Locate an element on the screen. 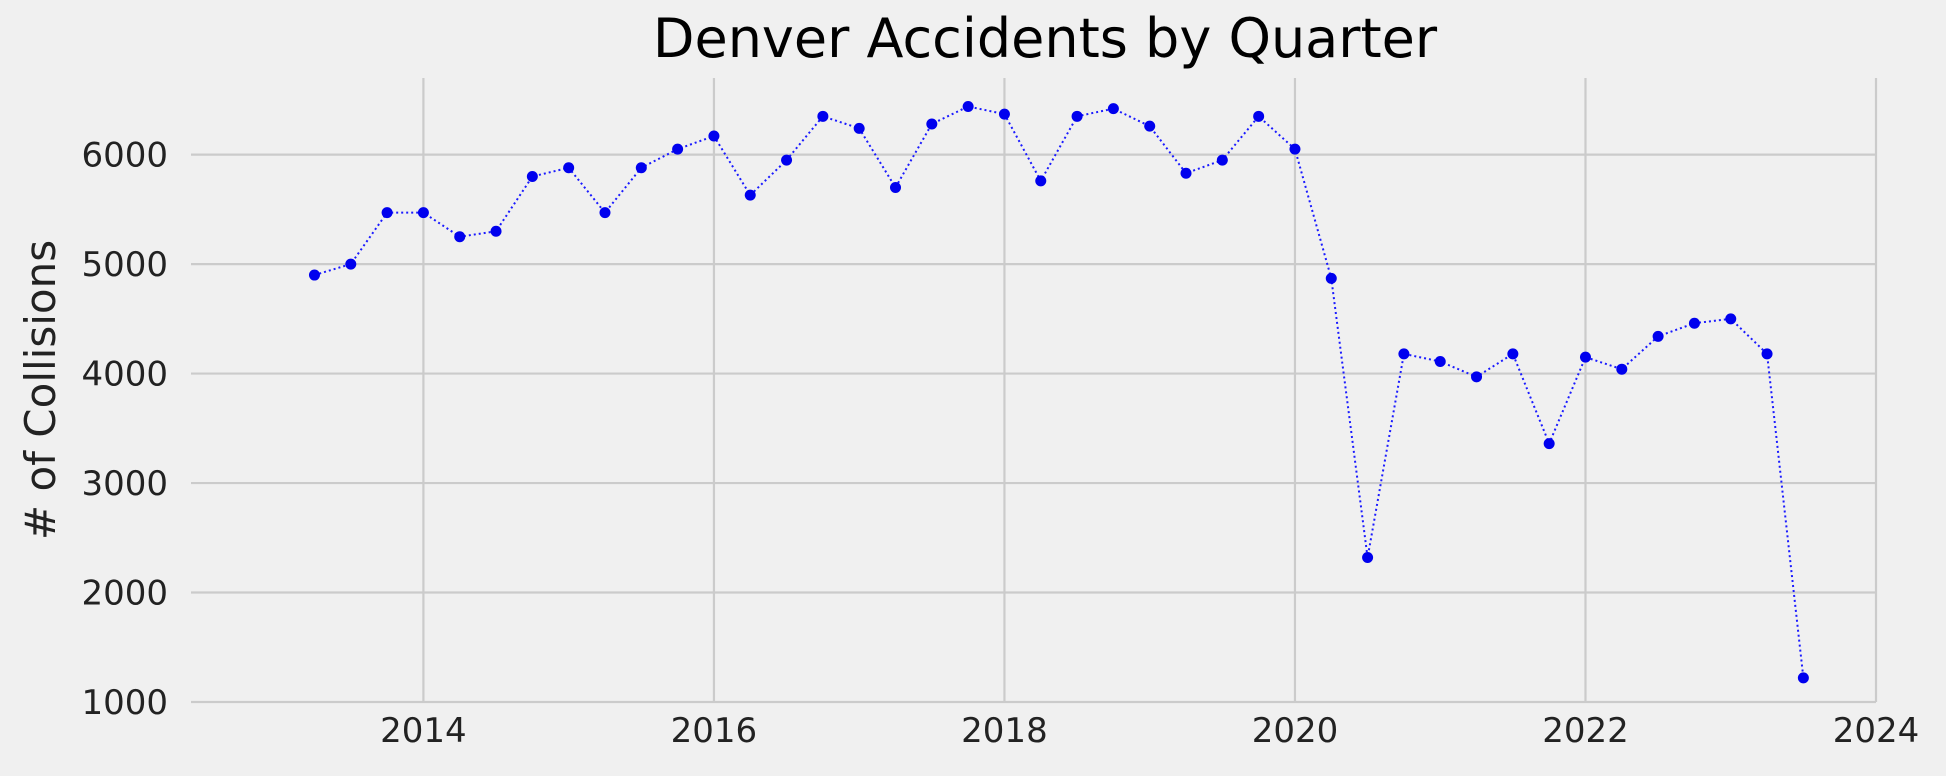  y-tick-label: 2000 is located at coordinates (124, 594).